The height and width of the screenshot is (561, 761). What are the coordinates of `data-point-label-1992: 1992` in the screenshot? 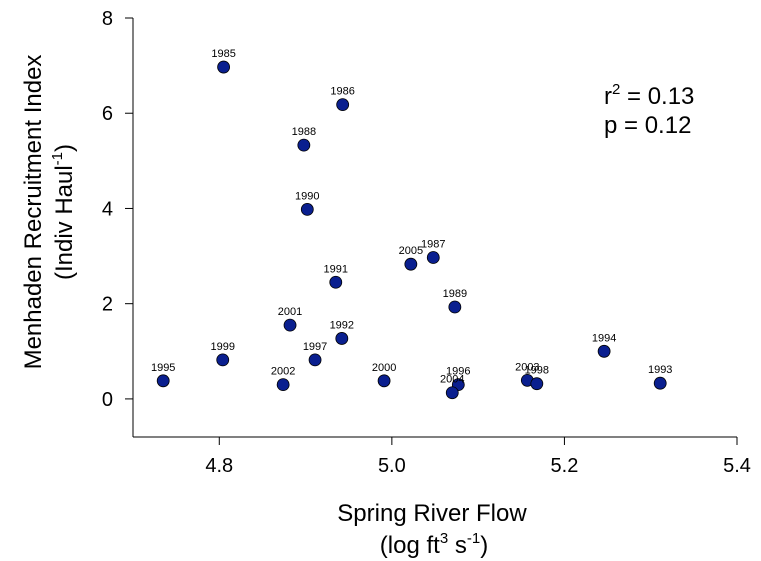 It's located at (342, 325).